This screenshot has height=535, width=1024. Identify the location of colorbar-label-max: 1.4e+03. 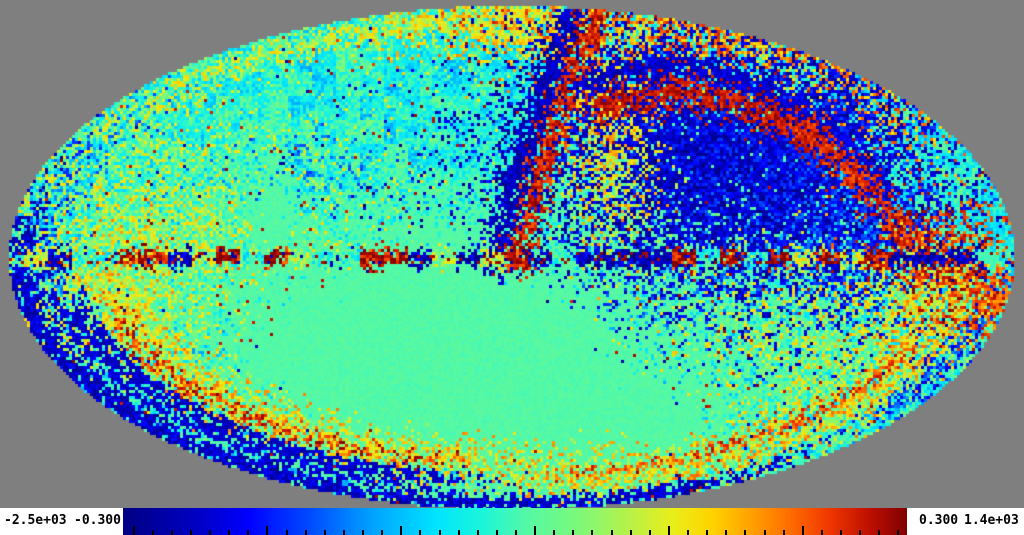
(991, 520).